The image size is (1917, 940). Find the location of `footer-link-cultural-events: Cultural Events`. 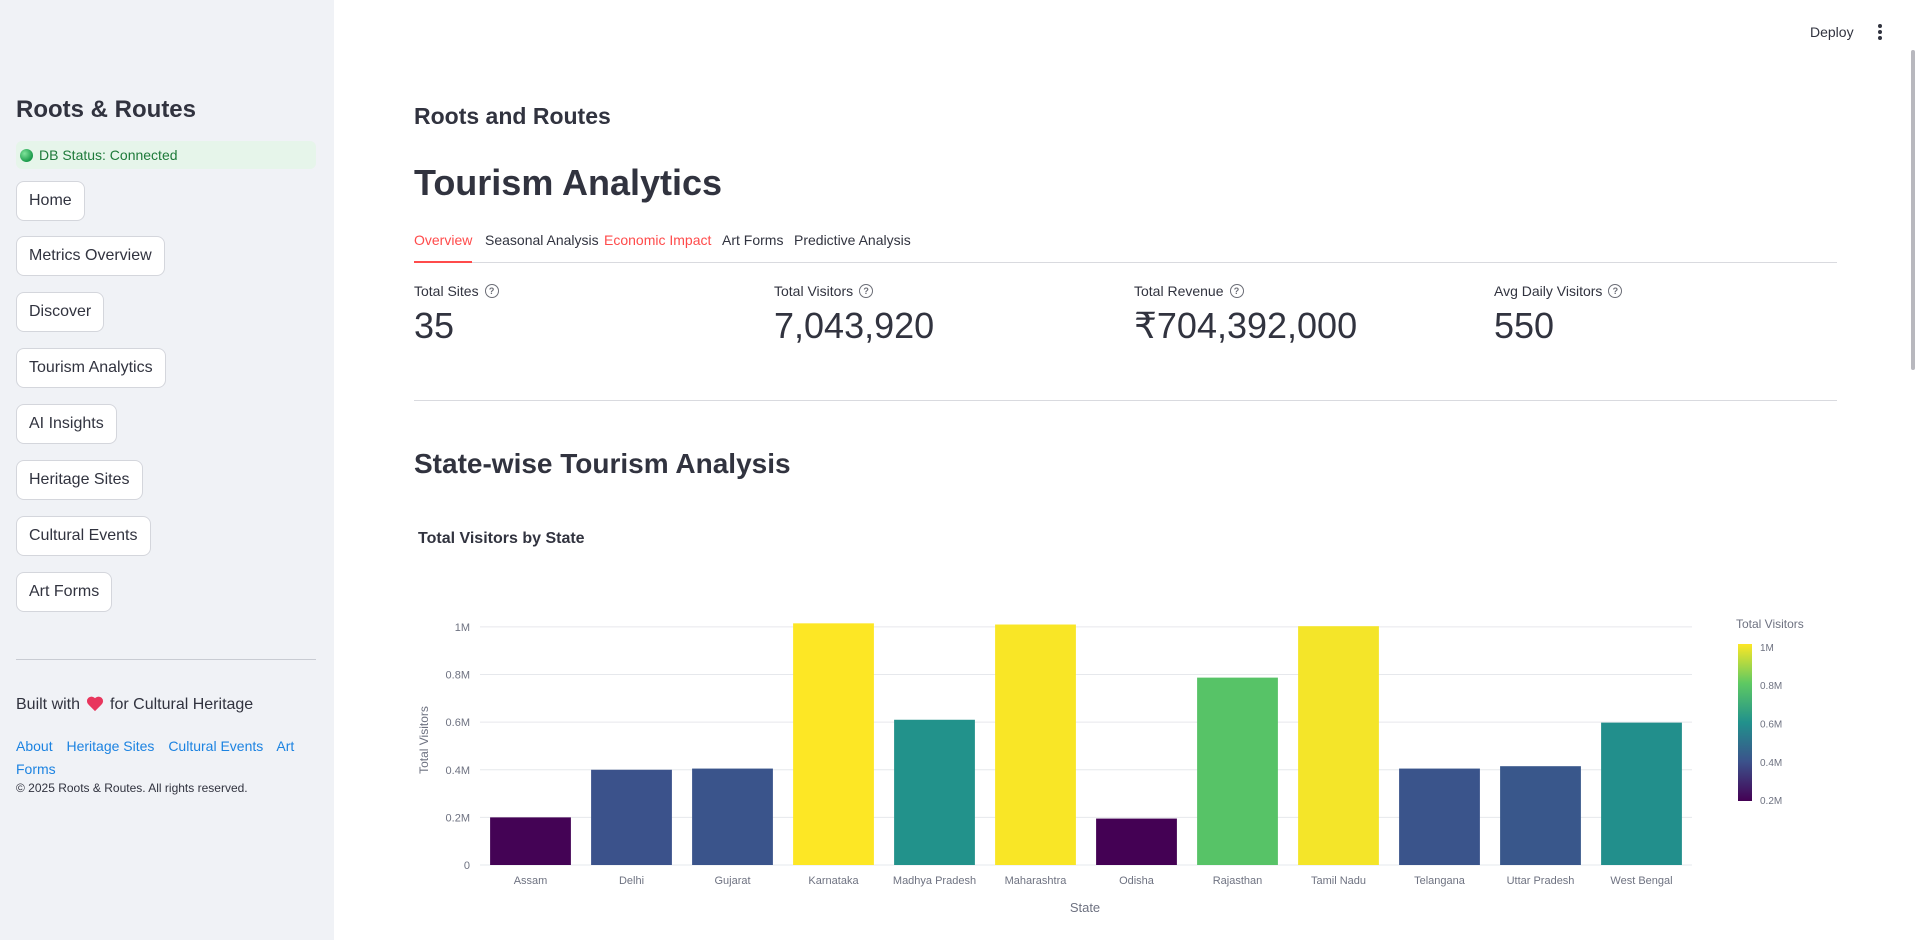

footer-link-cultural-events: Cultural Events is located at coordinates (216, 746).